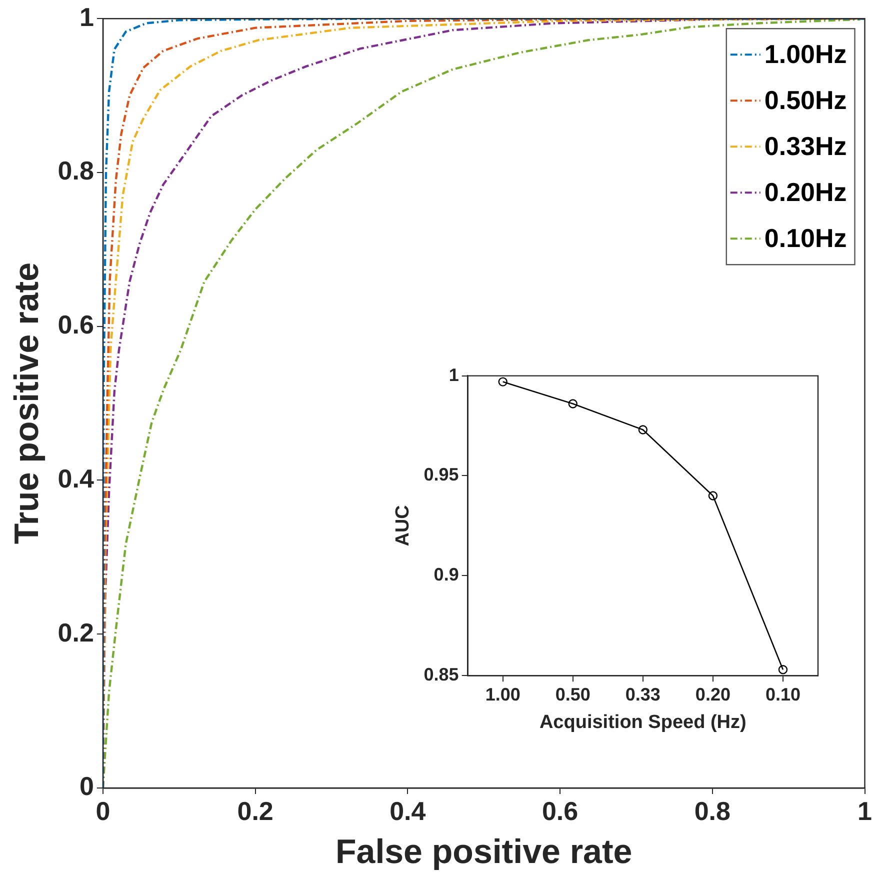  I want to click on y-axis-title: AUC, so click(403, 525).